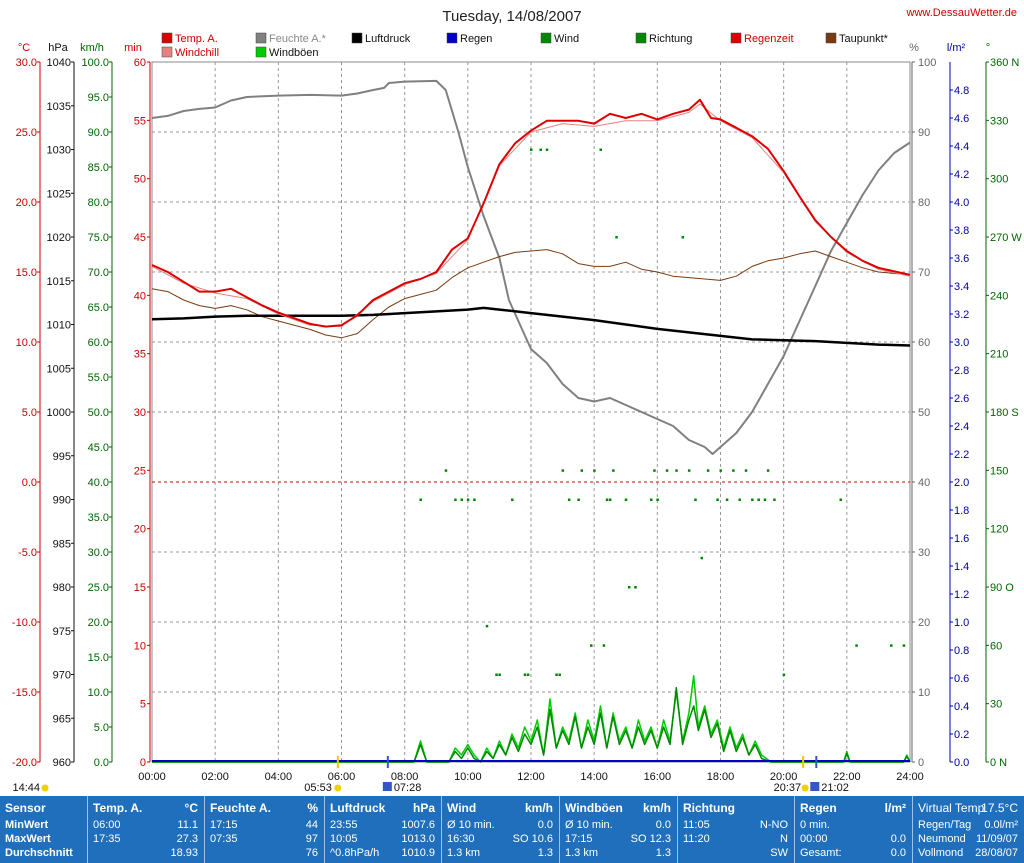 This screenshot has width=1024, height=863. What do you see at coordinates (59, 413) in the screenshot?
I see `axis-label-pressure: 1000` at bounding box center [59, 413].